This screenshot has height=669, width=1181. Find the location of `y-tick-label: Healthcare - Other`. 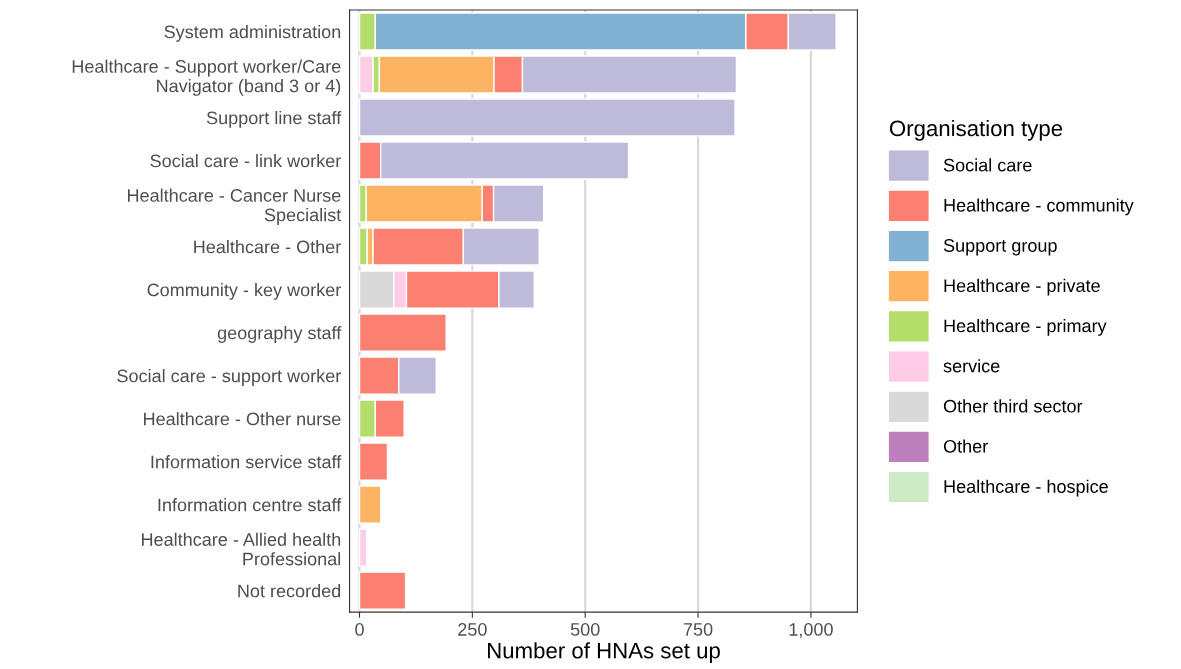

y-tick-label: Healthcare - Other is located at coordinates (267, 247).